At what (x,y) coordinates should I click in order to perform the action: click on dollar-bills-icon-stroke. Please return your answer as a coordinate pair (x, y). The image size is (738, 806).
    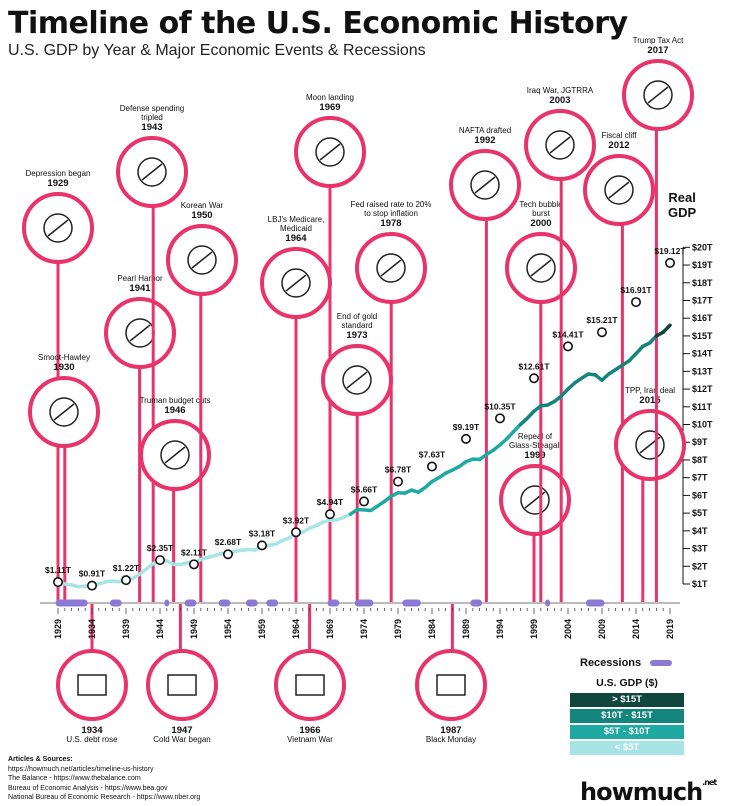
    Looking at the image, I should click on (391, 268).